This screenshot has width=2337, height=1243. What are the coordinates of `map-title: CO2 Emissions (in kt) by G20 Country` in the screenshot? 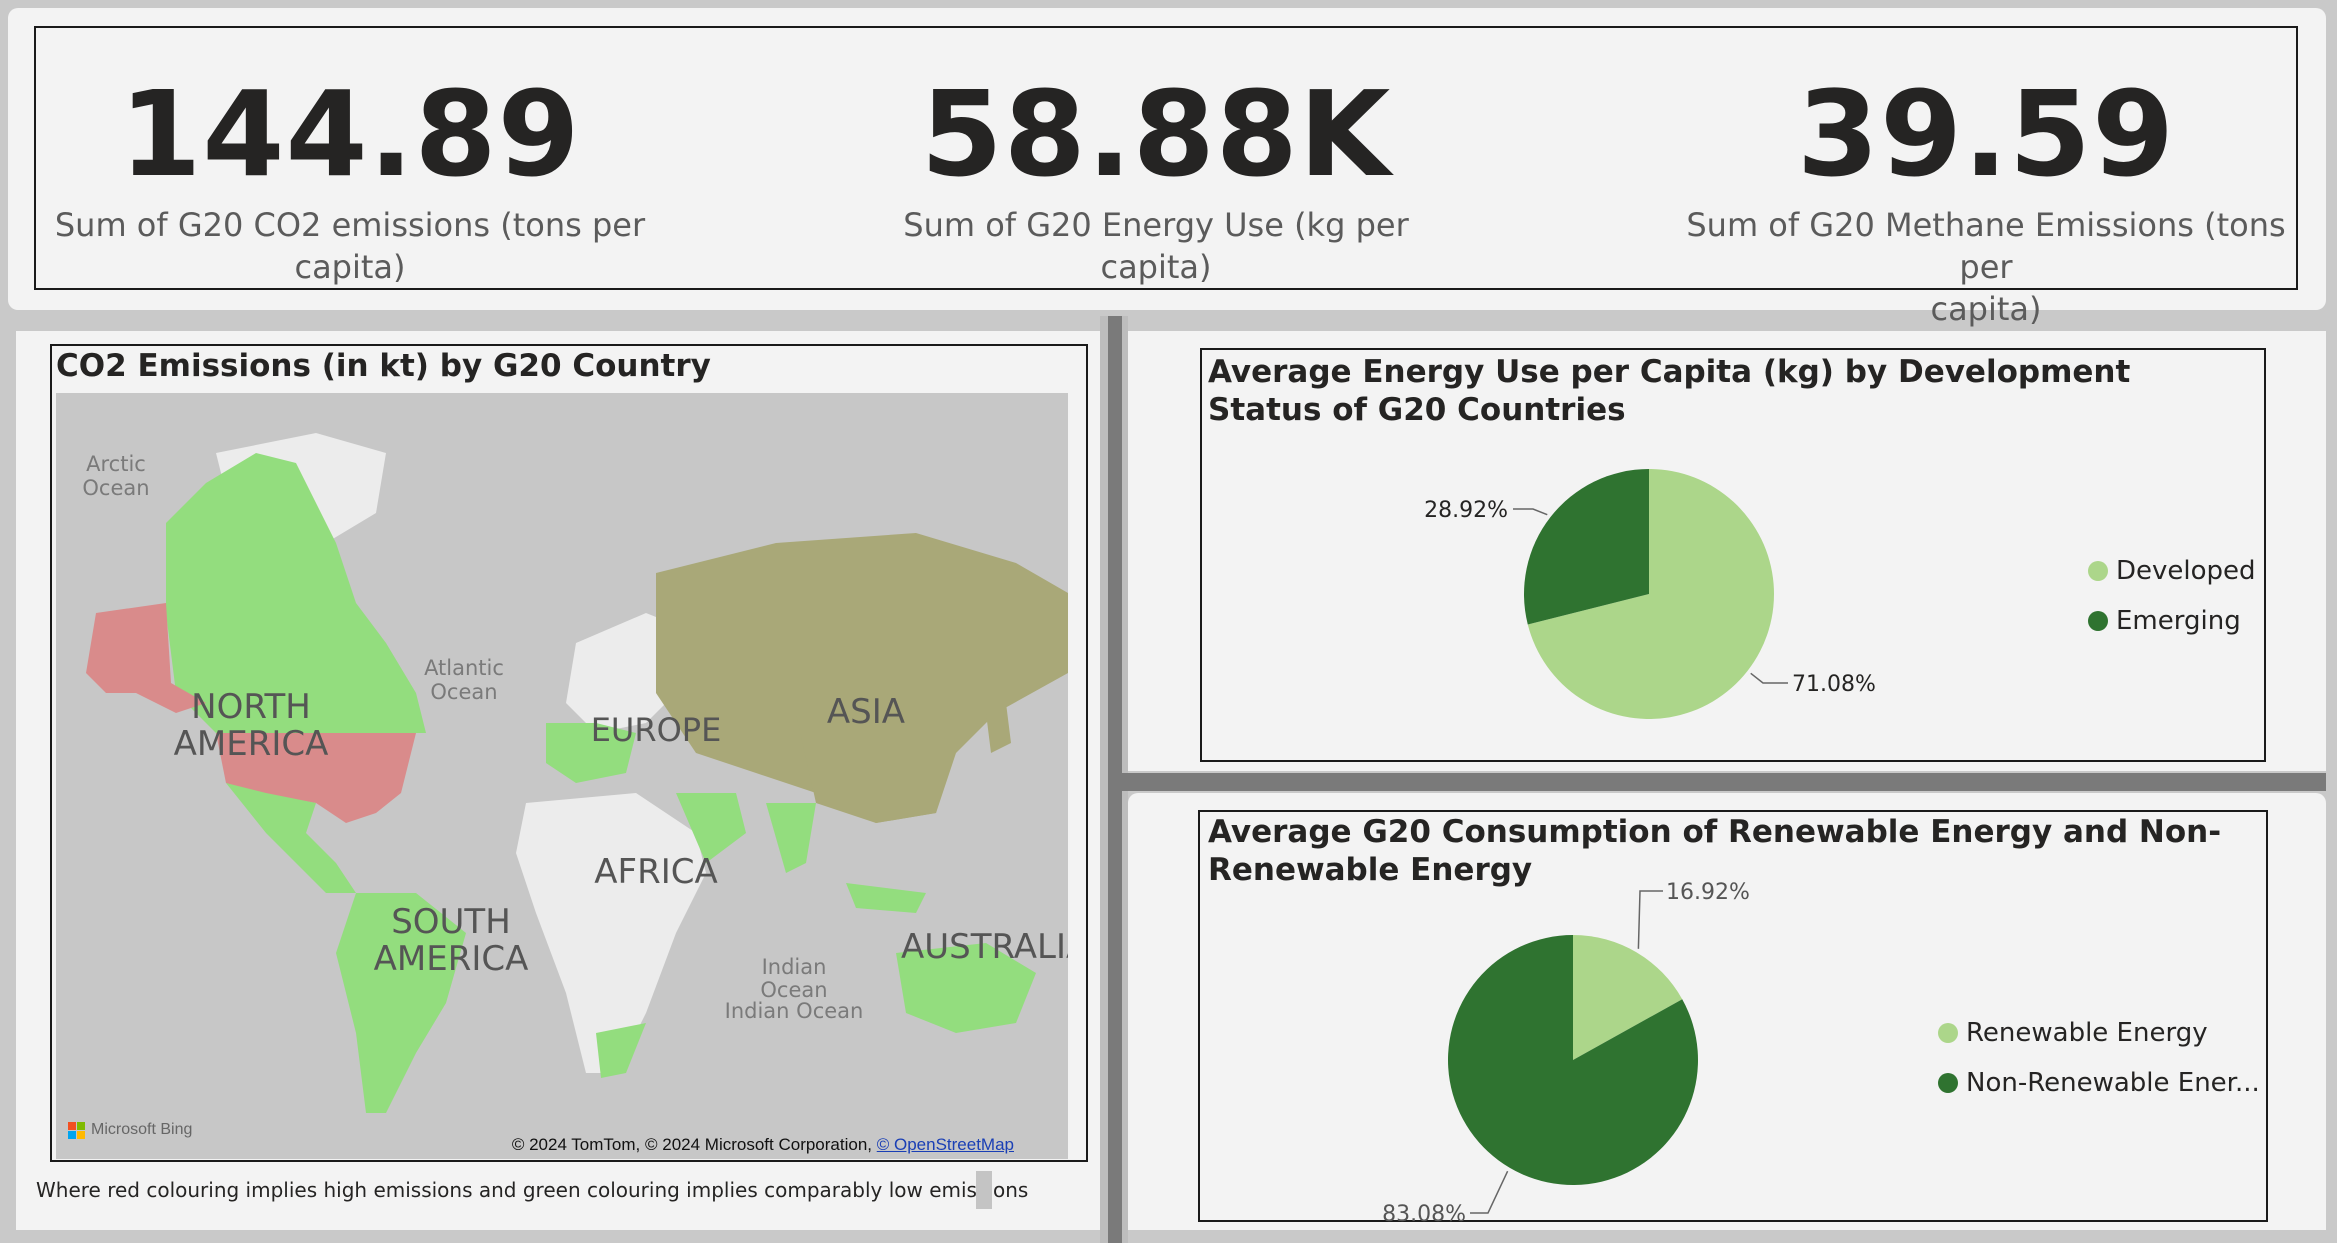 It's located at (383, 366).